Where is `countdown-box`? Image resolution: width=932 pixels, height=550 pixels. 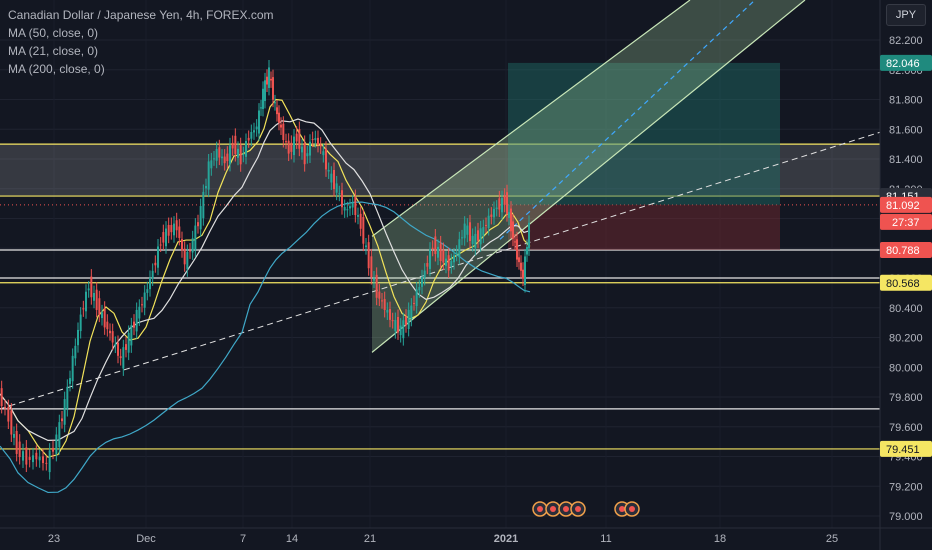
countdown-box is located at coordinates (906, 221).